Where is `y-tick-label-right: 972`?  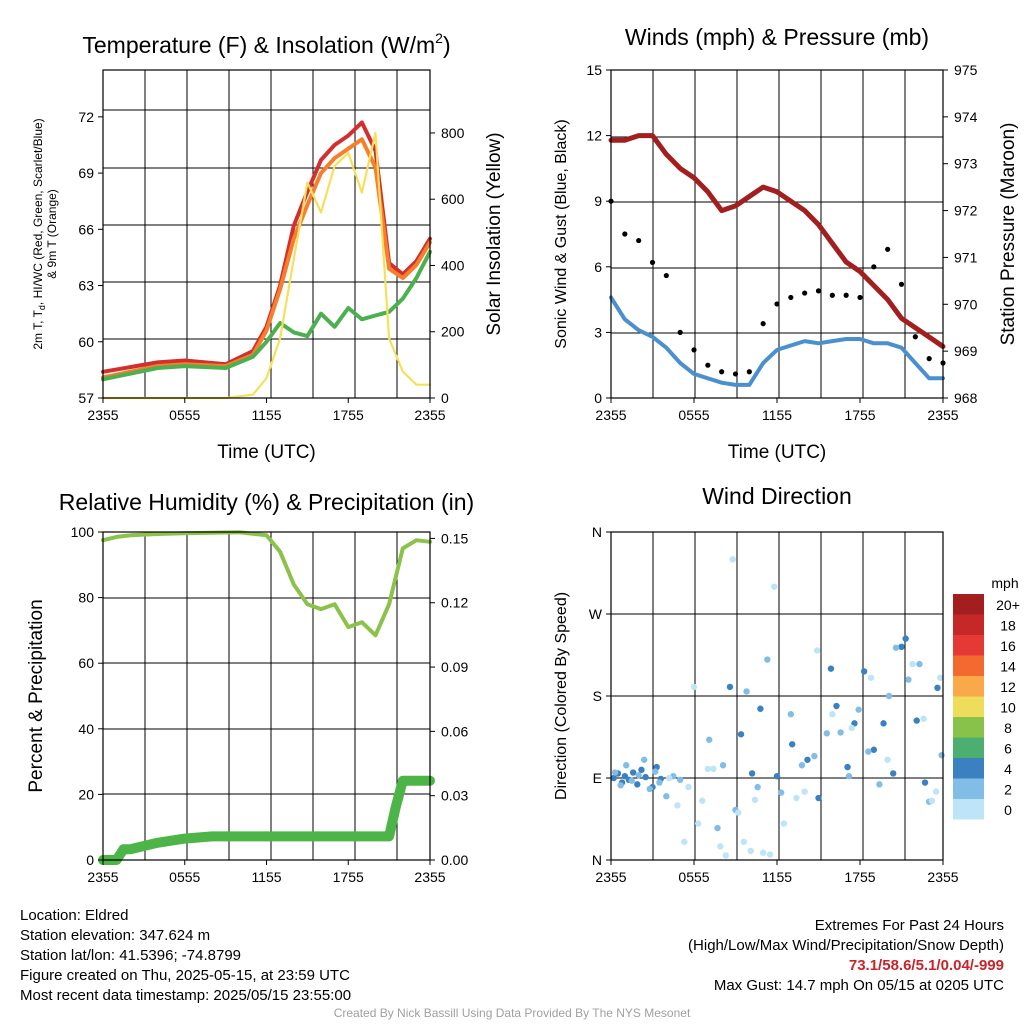
y-tick-label-right: 972 is located at coordinates (966, 211).